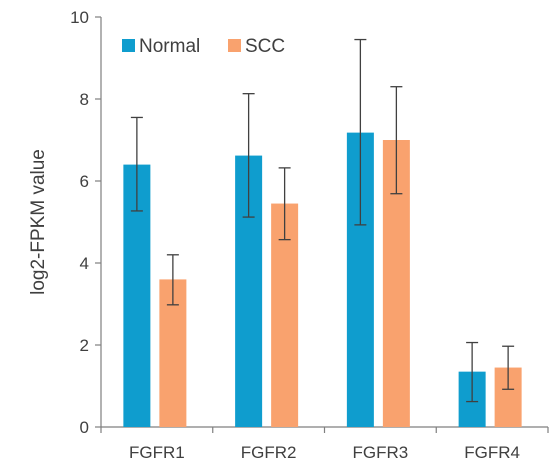 Image resolution: width=552 pixels, height=470 pixels. What do you see at coordinates (157, 452) in the screenshot?
I see `x-tick-label: FGFR1` at bounding box center [157, 452].